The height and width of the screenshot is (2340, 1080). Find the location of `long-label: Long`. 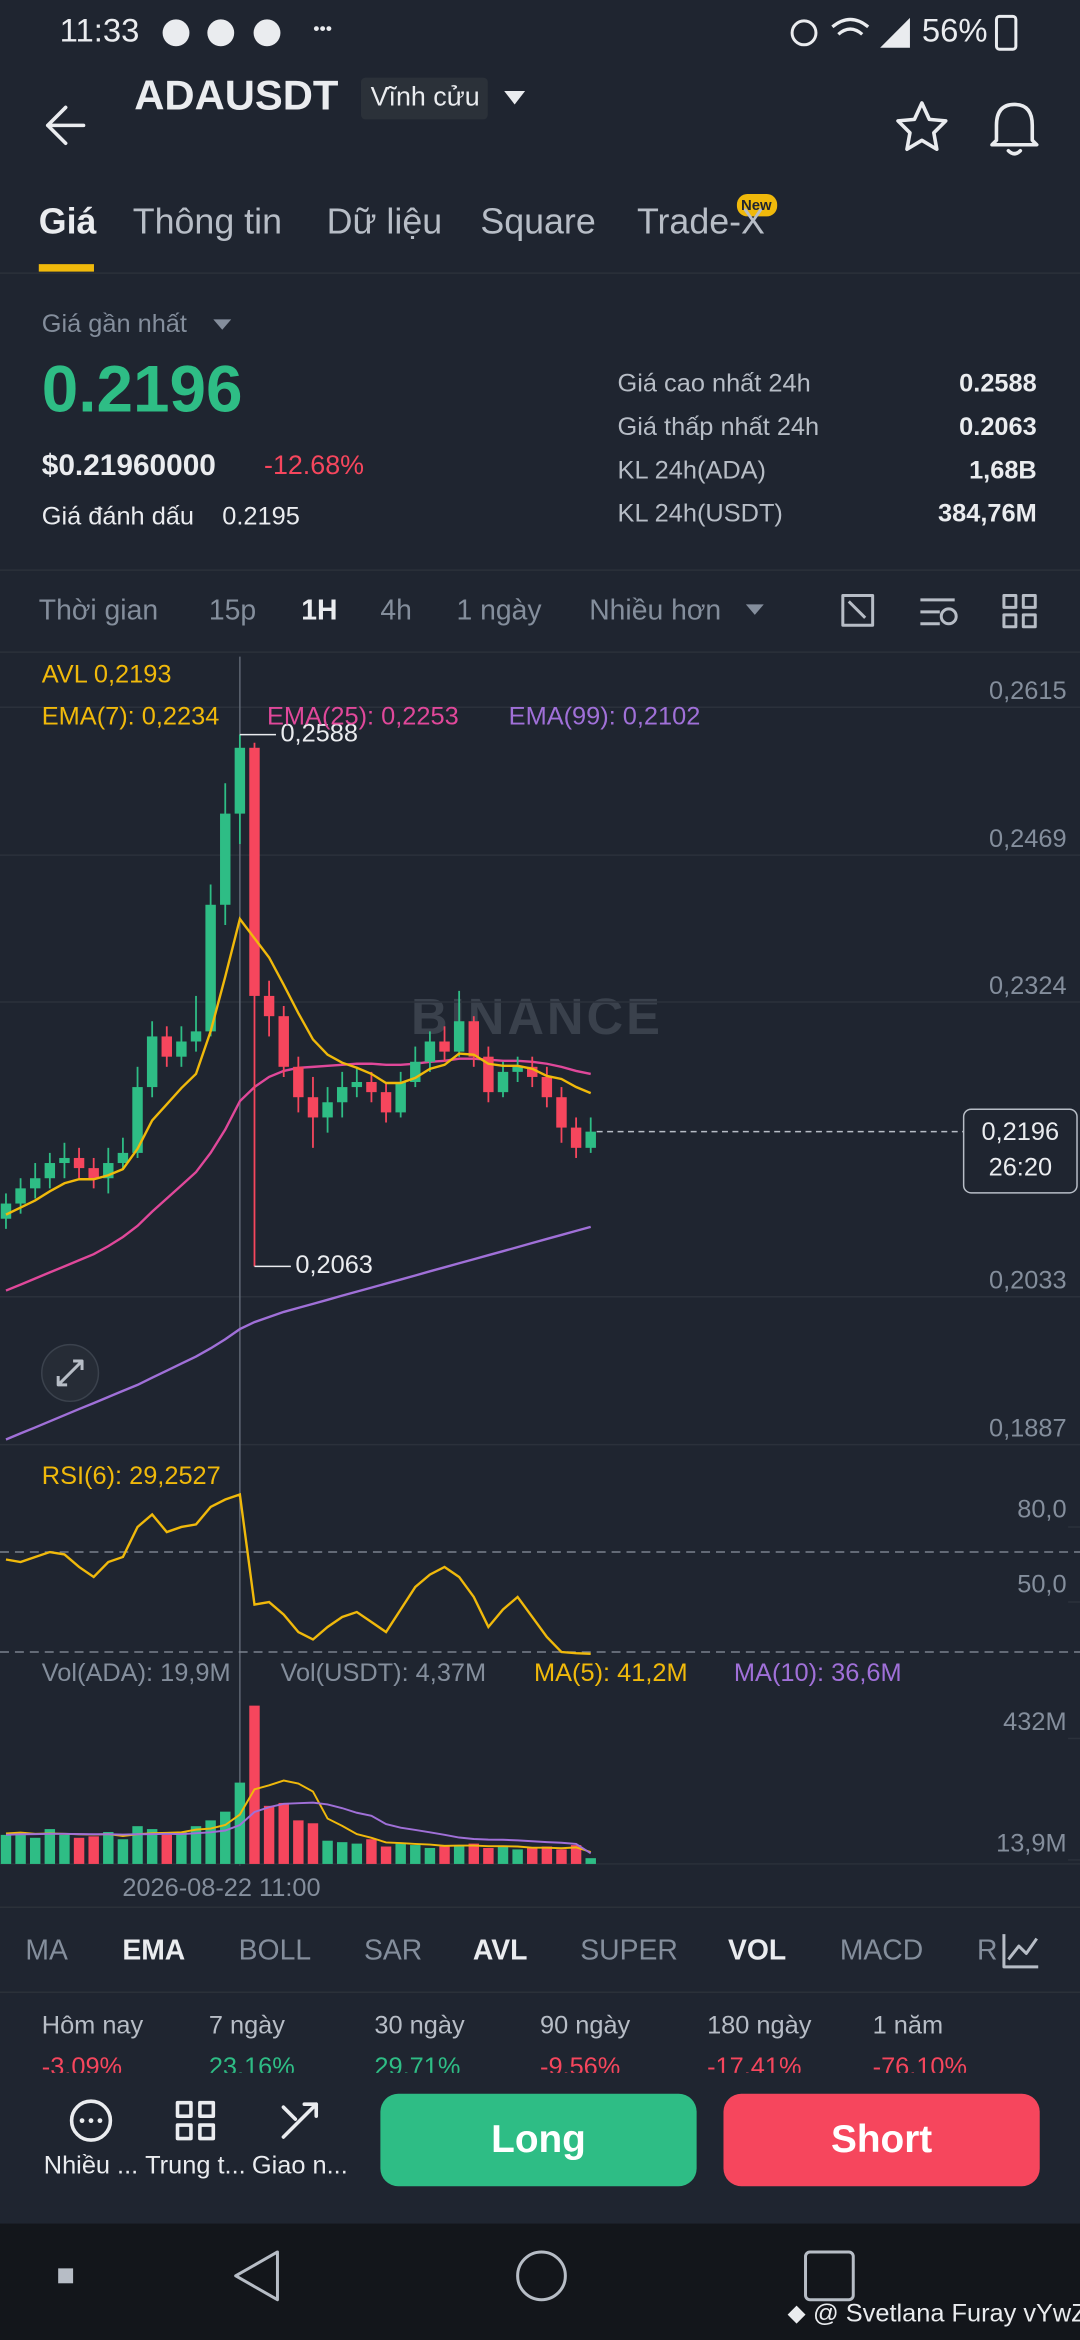

long-label: Long is located at coordinates (538, 2139).